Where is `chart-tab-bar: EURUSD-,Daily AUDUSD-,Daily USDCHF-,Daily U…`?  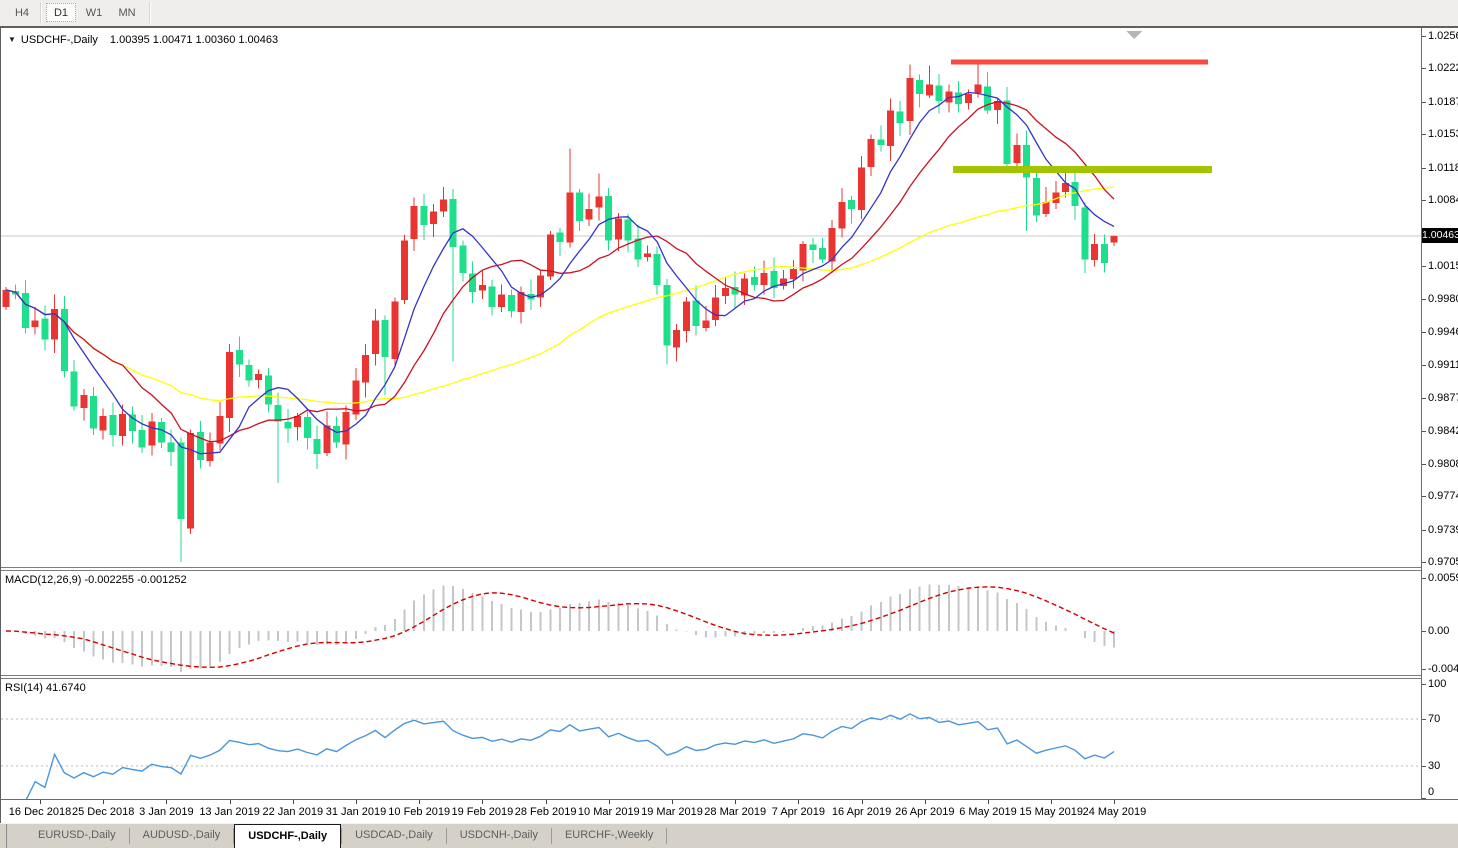 chart-tab-bar: EURUSD-,Daily AUDUSD-,Daily USDCHF-,Daily U… is located at coordinates (729, 835).